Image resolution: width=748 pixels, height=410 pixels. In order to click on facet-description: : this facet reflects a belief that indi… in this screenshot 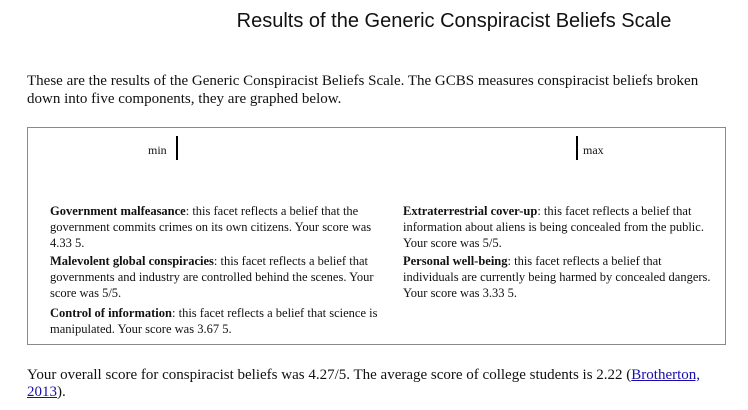, I will do `click(557, 277)`.